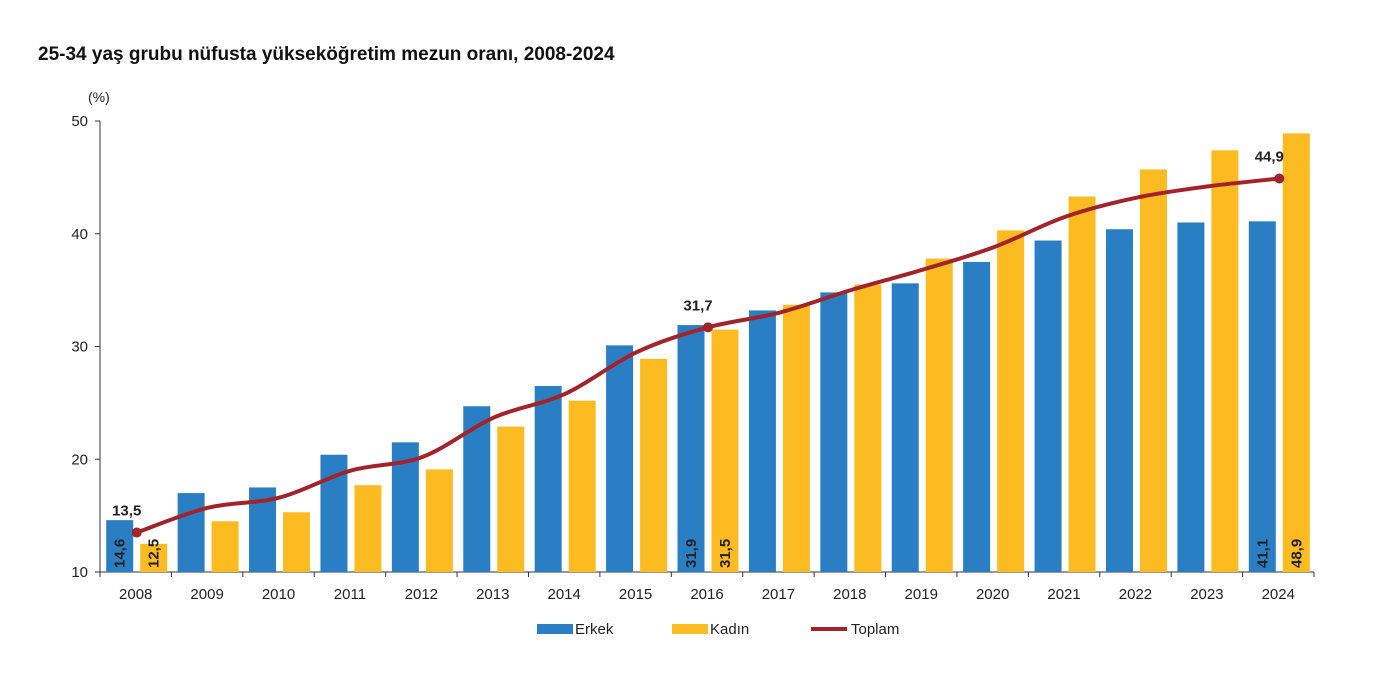  Describe the element at coordinates (1279, 178) in the screenshot. I see `point-toplam-2024` at that location.